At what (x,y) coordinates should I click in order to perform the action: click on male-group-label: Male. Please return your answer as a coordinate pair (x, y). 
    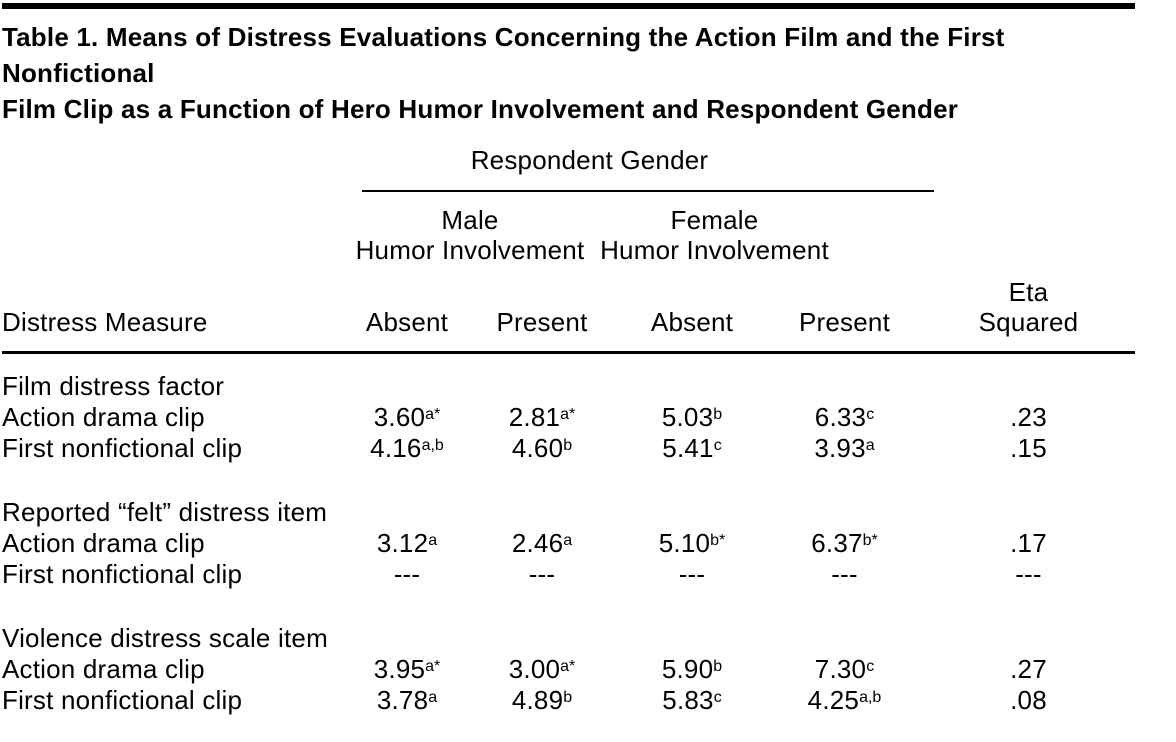
    Looking at the image, I should click on (470, 220).